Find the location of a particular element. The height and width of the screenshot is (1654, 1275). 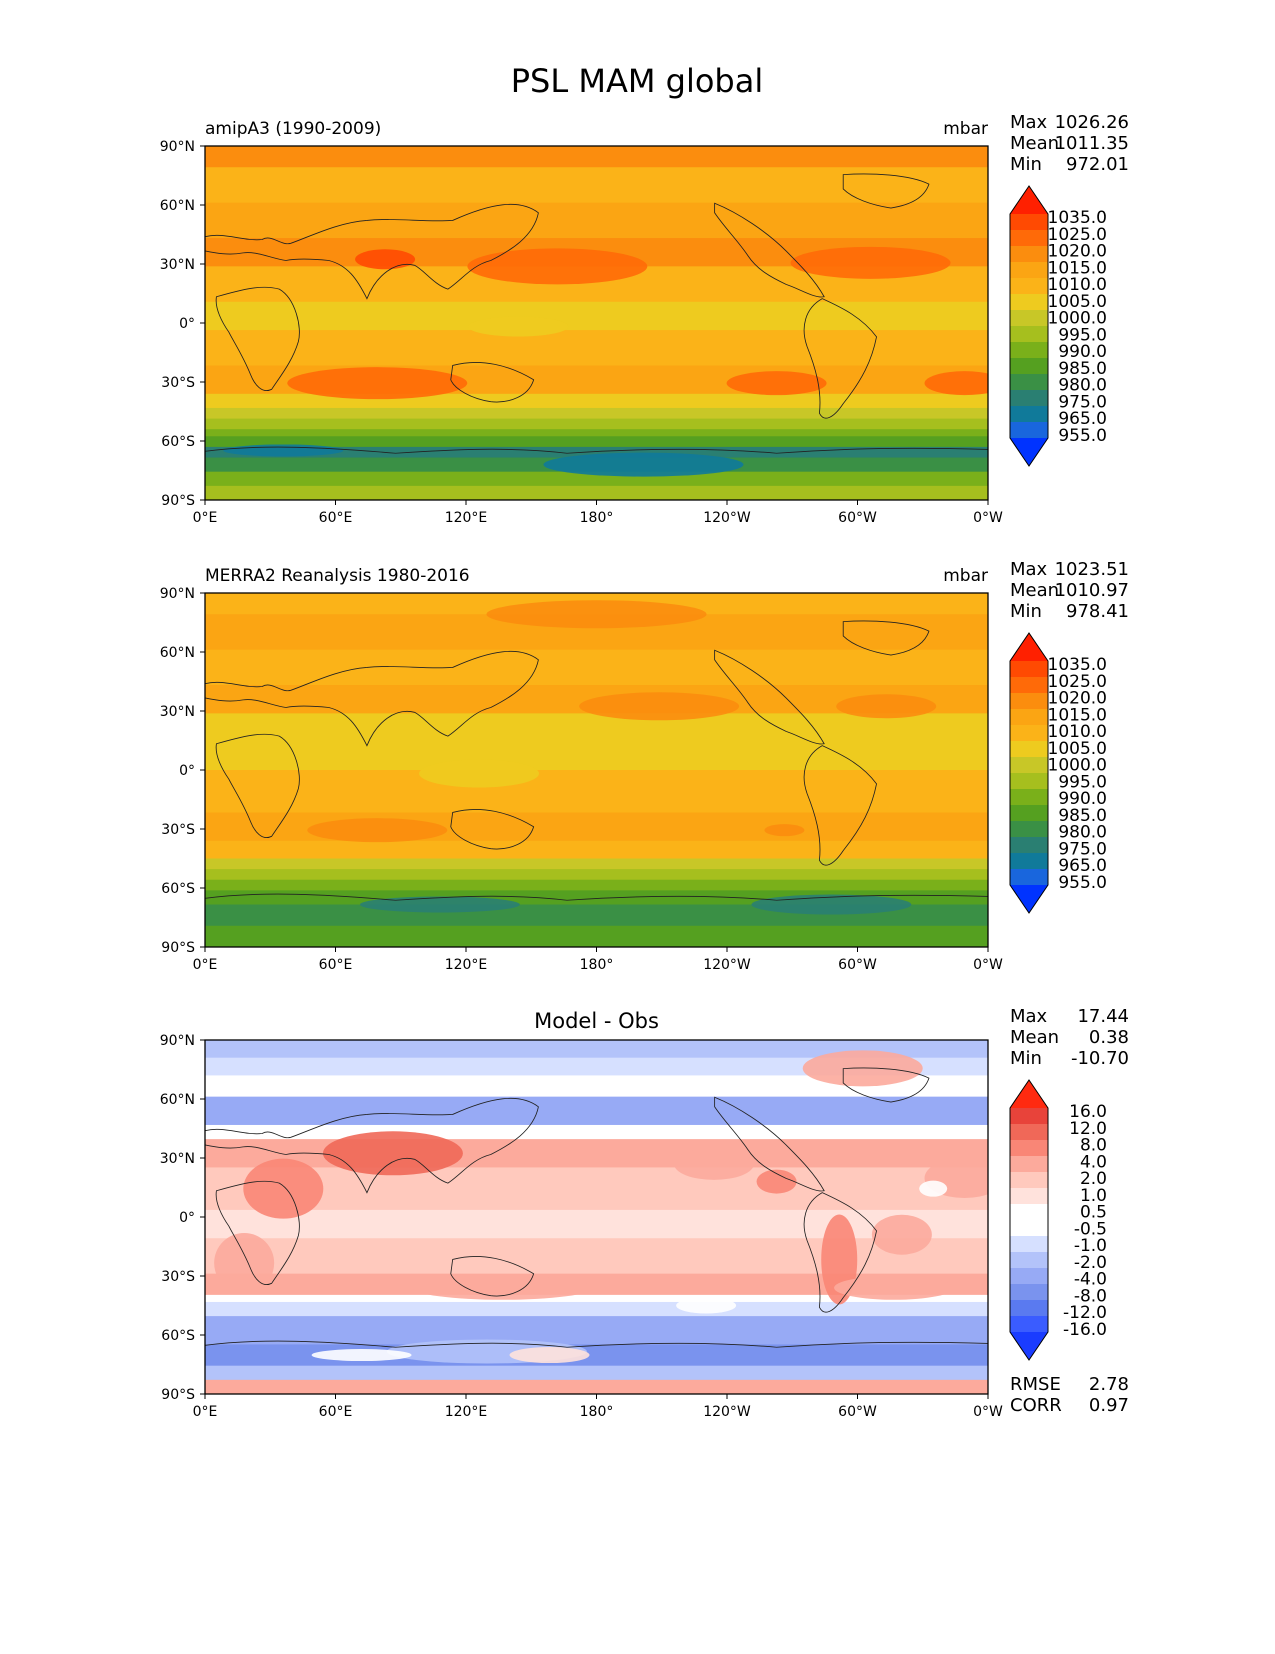

colorbar-tick-label: 1.0 is located at coordinates (1093, 1196).